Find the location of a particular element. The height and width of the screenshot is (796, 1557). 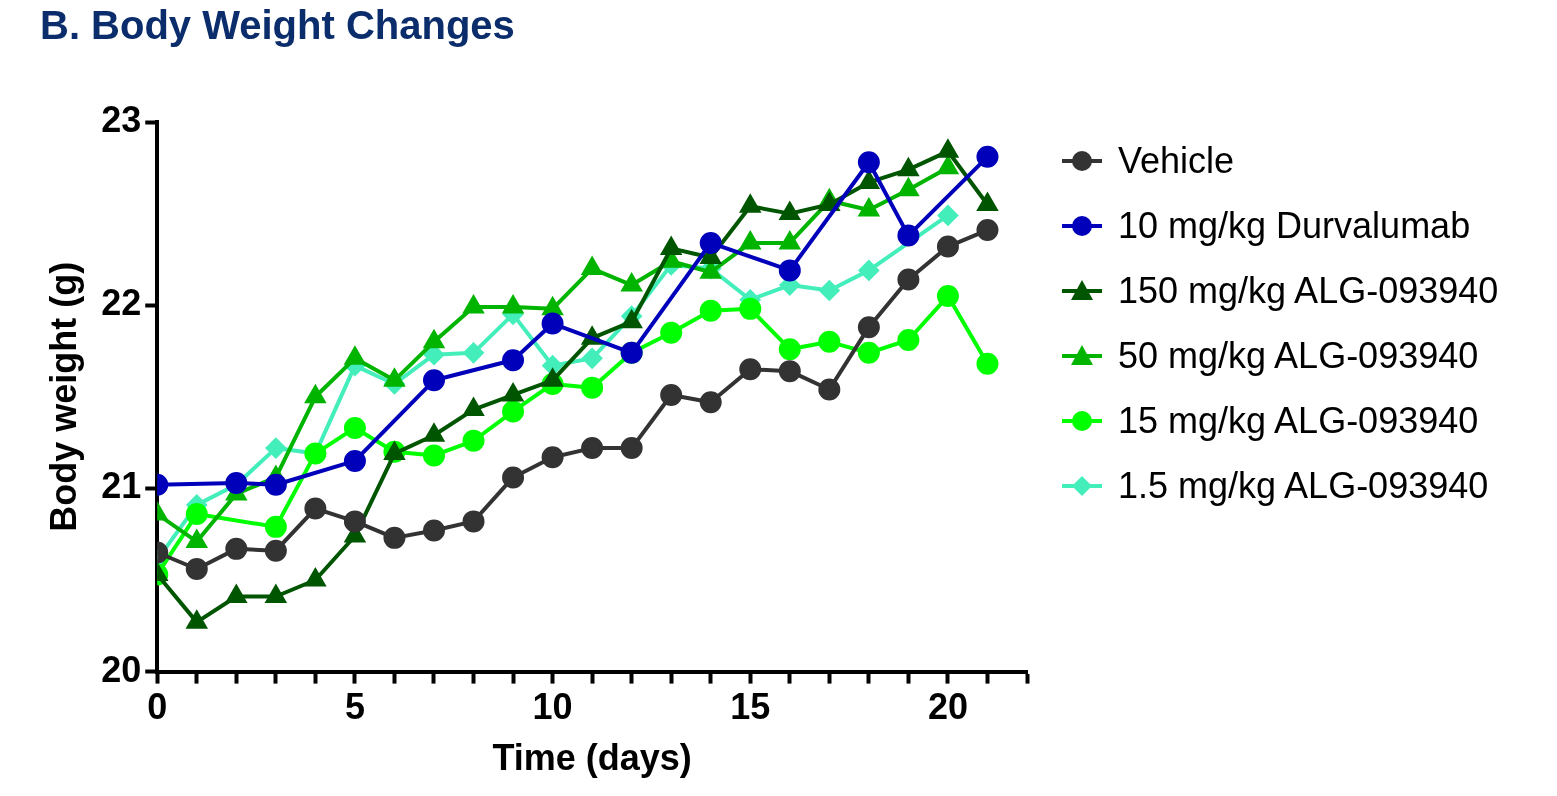

x-tick-label: 10 is located at coordinates (552, 707).